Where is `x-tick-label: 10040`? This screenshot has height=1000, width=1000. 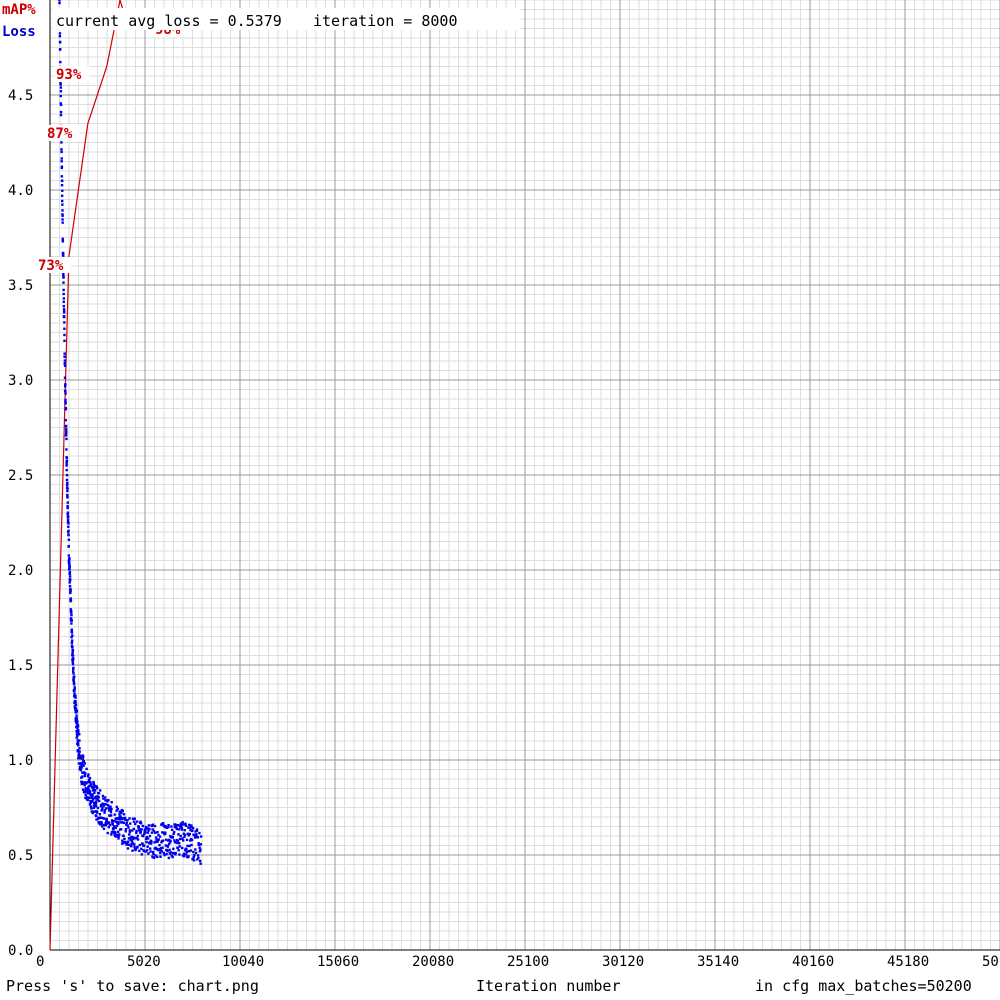
x-tick-label: 10040 is located at coordinates (243, 962).